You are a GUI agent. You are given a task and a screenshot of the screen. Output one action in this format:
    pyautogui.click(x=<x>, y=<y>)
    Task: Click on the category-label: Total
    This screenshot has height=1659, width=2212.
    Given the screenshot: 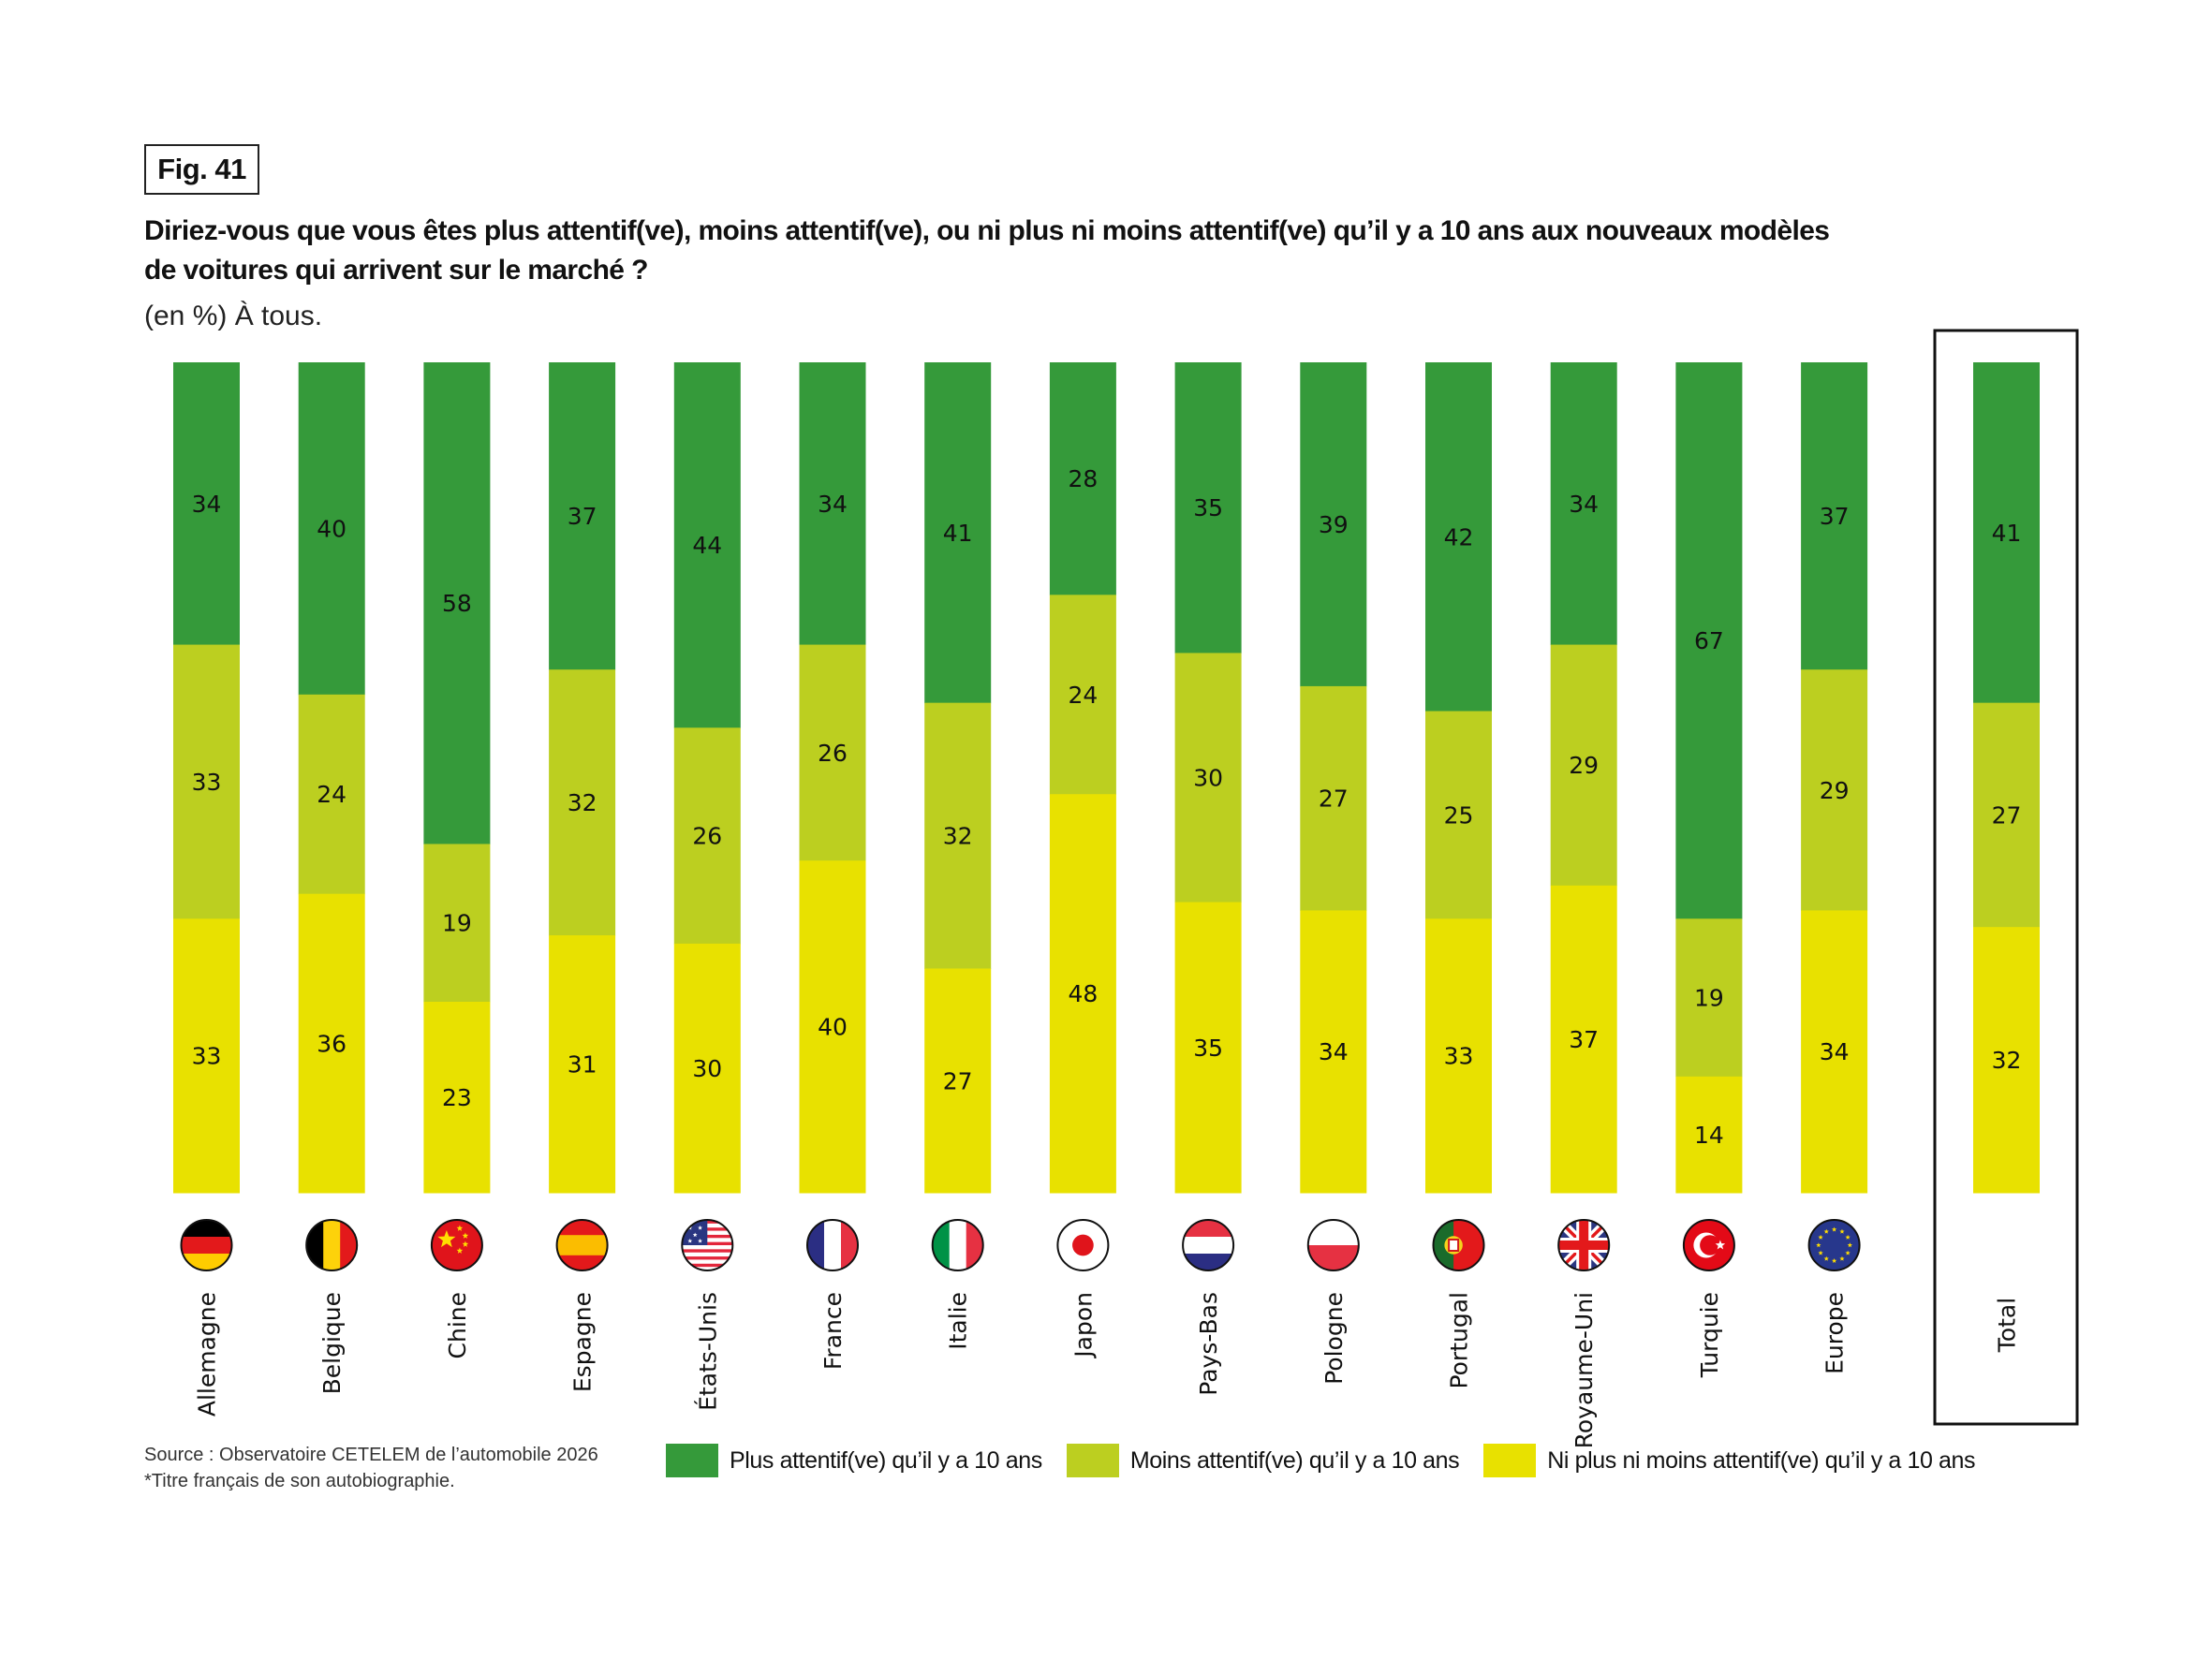 What is the action you would take?
    pyautogui.click(x=2008, y=1325)
    